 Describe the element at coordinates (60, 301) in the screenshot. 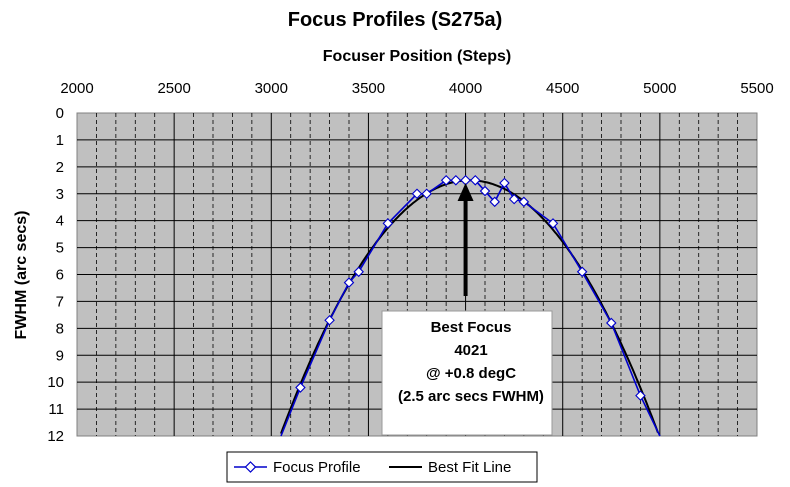

I see `y-tick-label: 7` at that location.